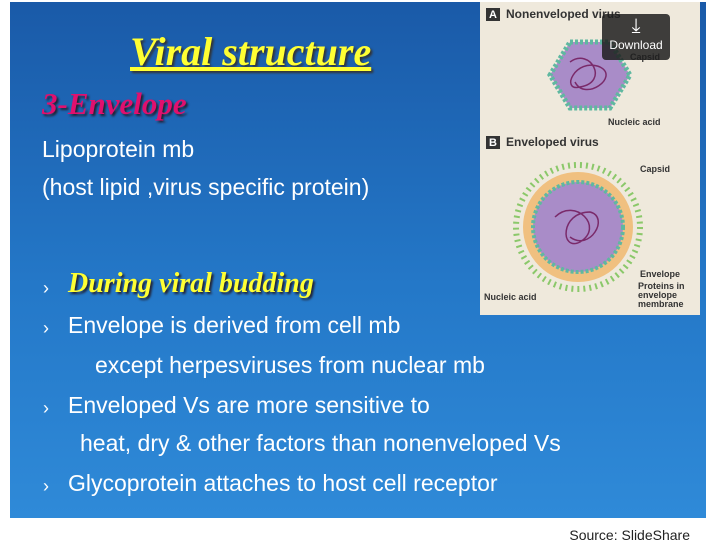 This screenshot has width=722, height=550. Describe the element at coordinates (660, 274) in the screenshot. I see `figure-label: Envelope` at that location.